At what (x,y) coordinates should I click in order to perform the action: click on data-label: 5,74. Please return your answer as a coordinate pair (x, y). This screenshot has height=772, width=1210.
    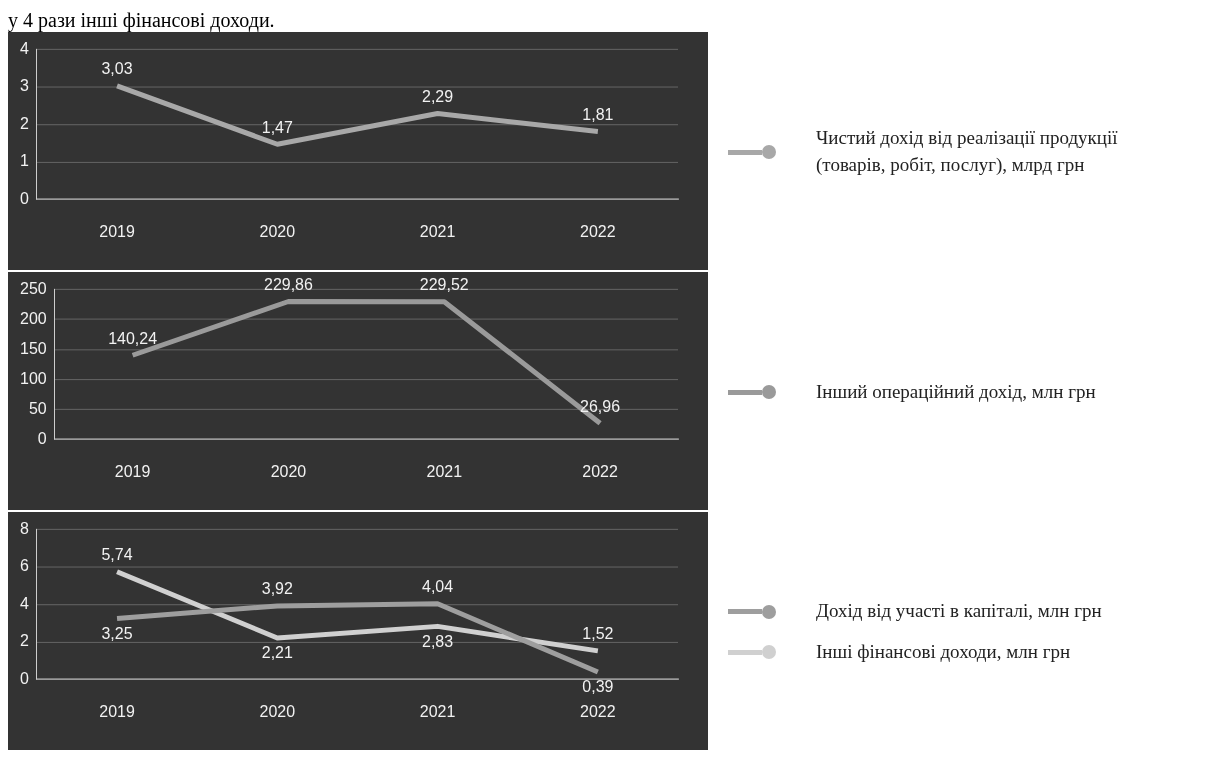
    Looking at the image, I should click on (117, 555).